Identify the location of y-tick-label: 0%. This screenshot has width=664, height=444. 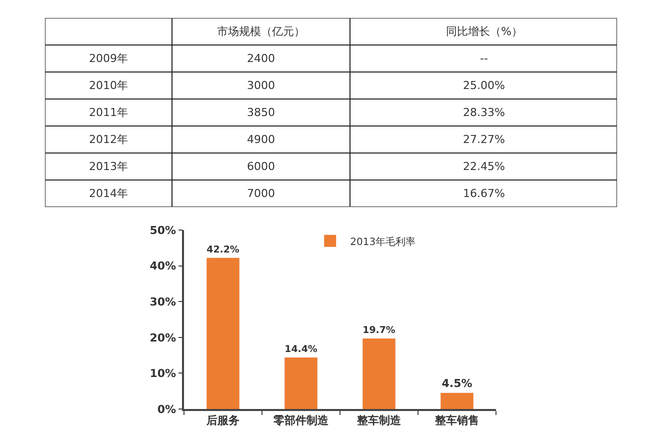
(166, 409).